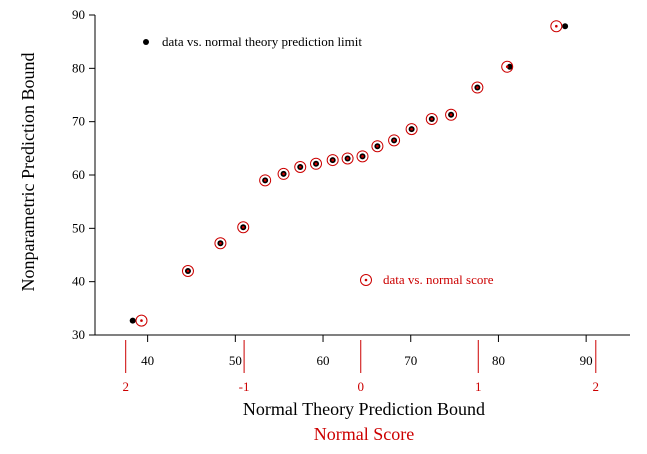 Image resolution: width=647 pixels, height=454 pixels. Describe the element at coordinates (78, 14) in the screenshot. I see `y-tick-label: 90` at that location.